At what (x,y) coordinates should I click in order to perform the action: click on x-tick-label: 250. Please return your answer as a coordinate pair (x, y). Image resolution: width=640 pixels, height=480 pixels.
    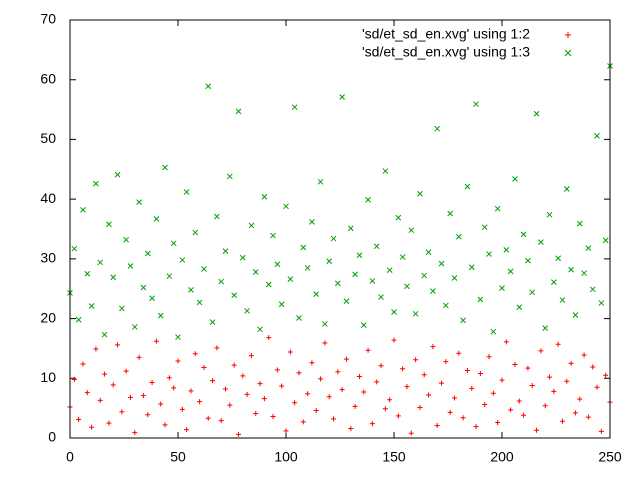
    Looking at the image, I should click on (610, 457).